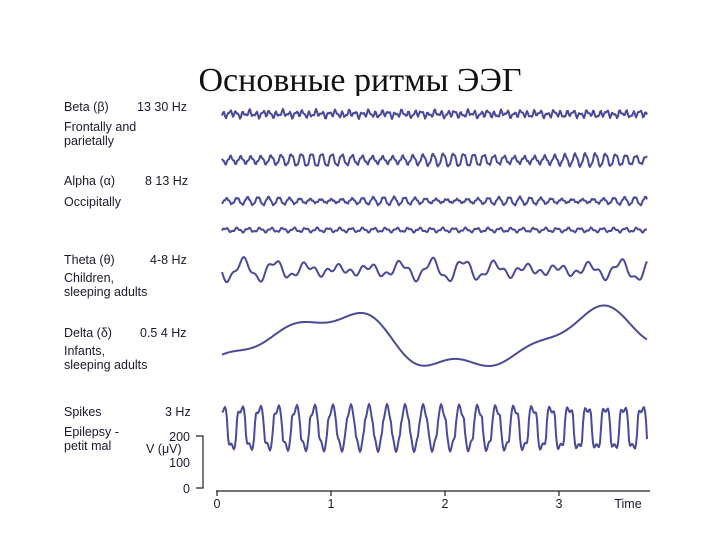  I want to click on time-tick-3: 3, so click(559, 504).